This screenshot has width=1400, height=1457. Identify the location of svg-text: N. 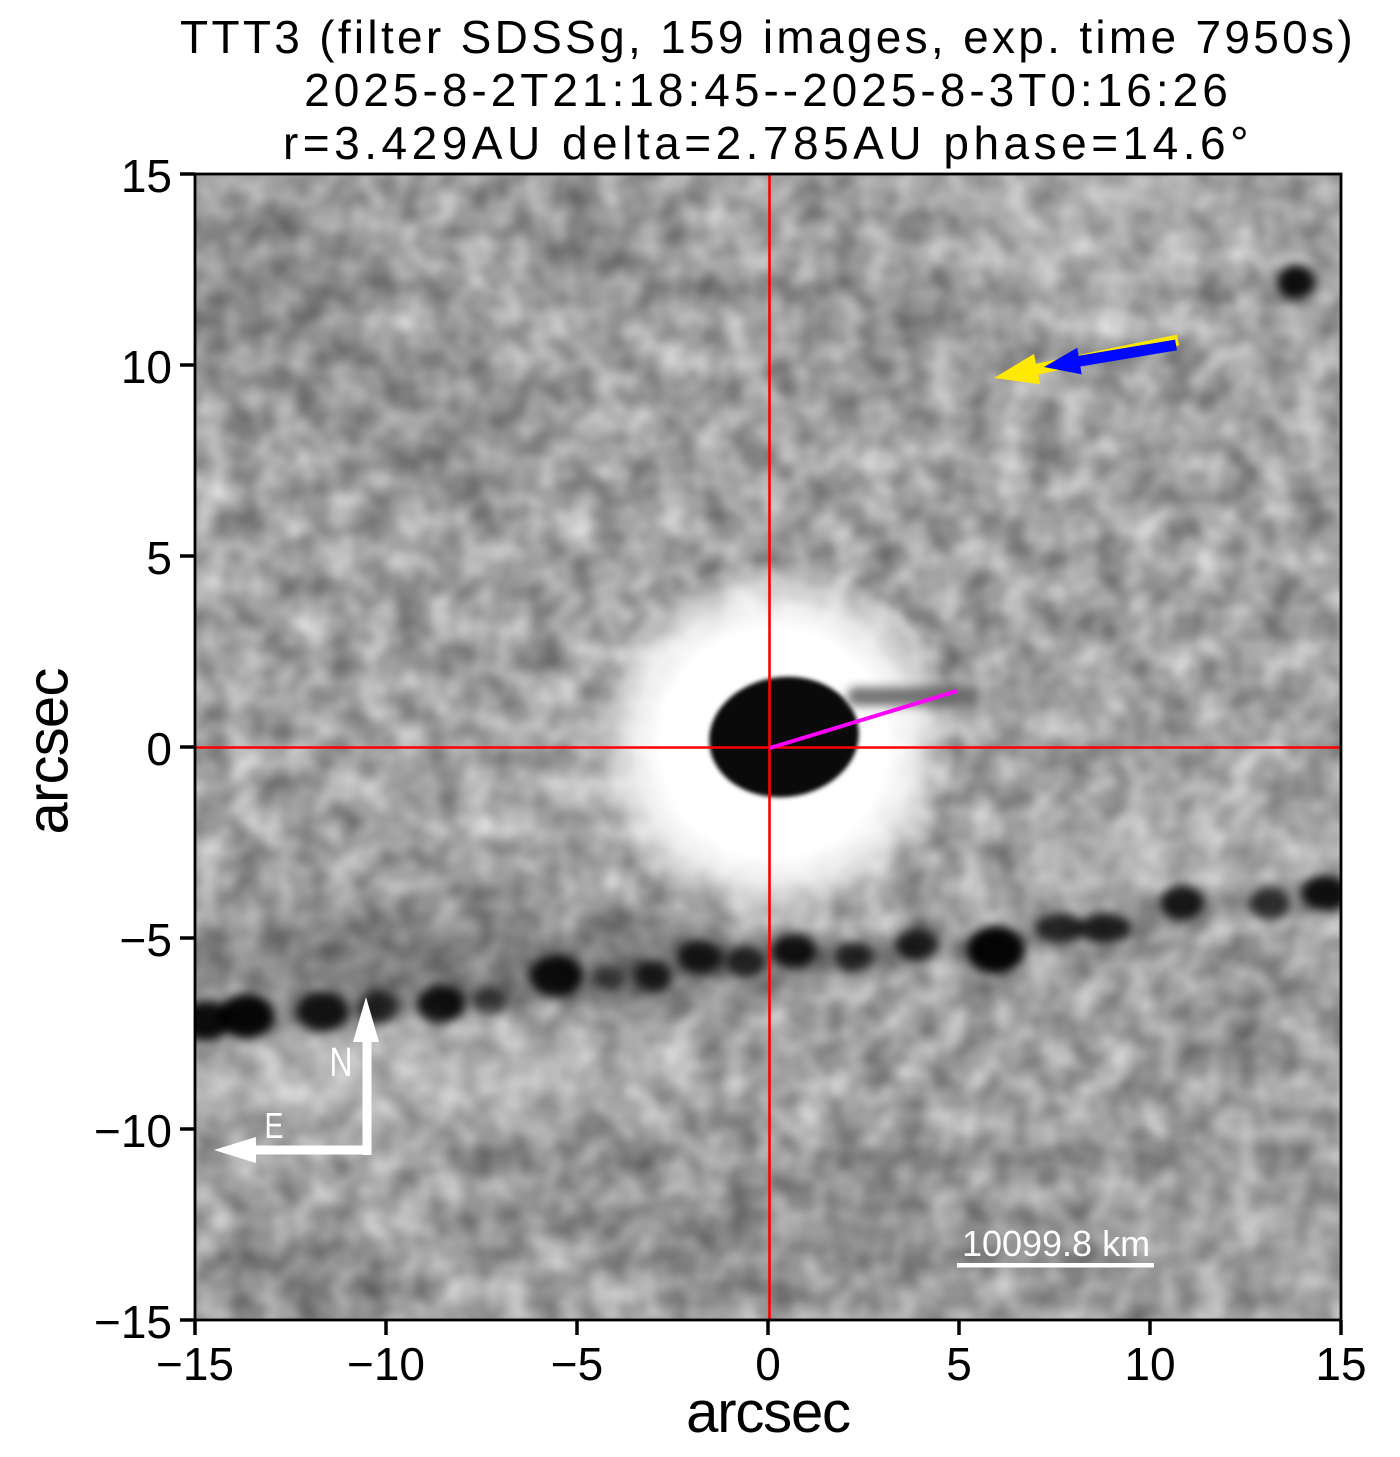
(341, 1062).